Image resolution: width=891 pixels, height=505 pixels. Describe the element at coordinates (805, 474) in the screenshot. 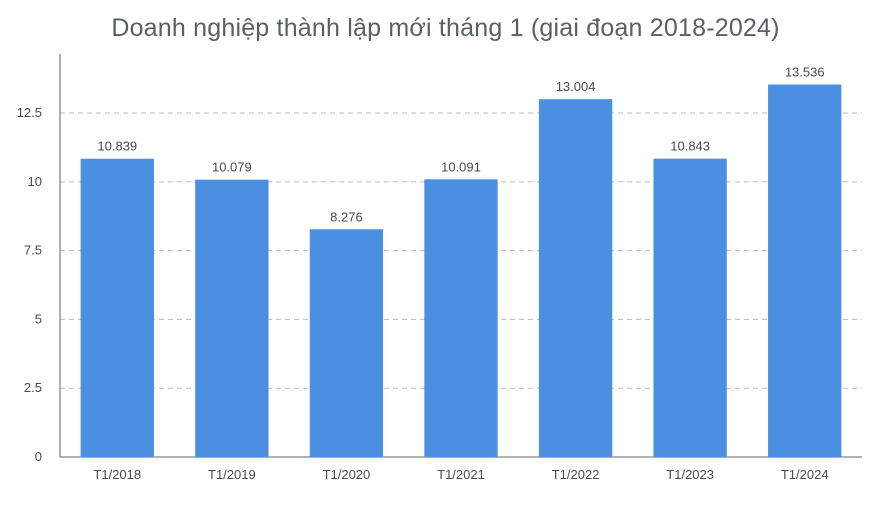

I see `x-tick-label: T1/2024` at that location.